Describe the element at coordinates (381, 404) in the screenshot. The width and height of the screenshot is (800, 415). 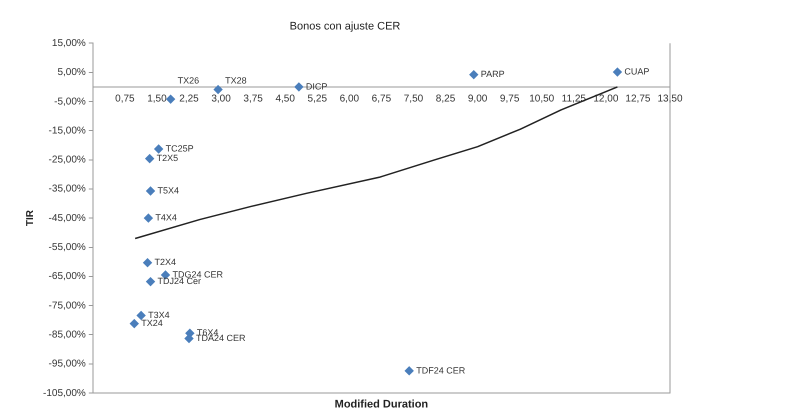
I see `x-axis-title: Modified Duration` at that location.